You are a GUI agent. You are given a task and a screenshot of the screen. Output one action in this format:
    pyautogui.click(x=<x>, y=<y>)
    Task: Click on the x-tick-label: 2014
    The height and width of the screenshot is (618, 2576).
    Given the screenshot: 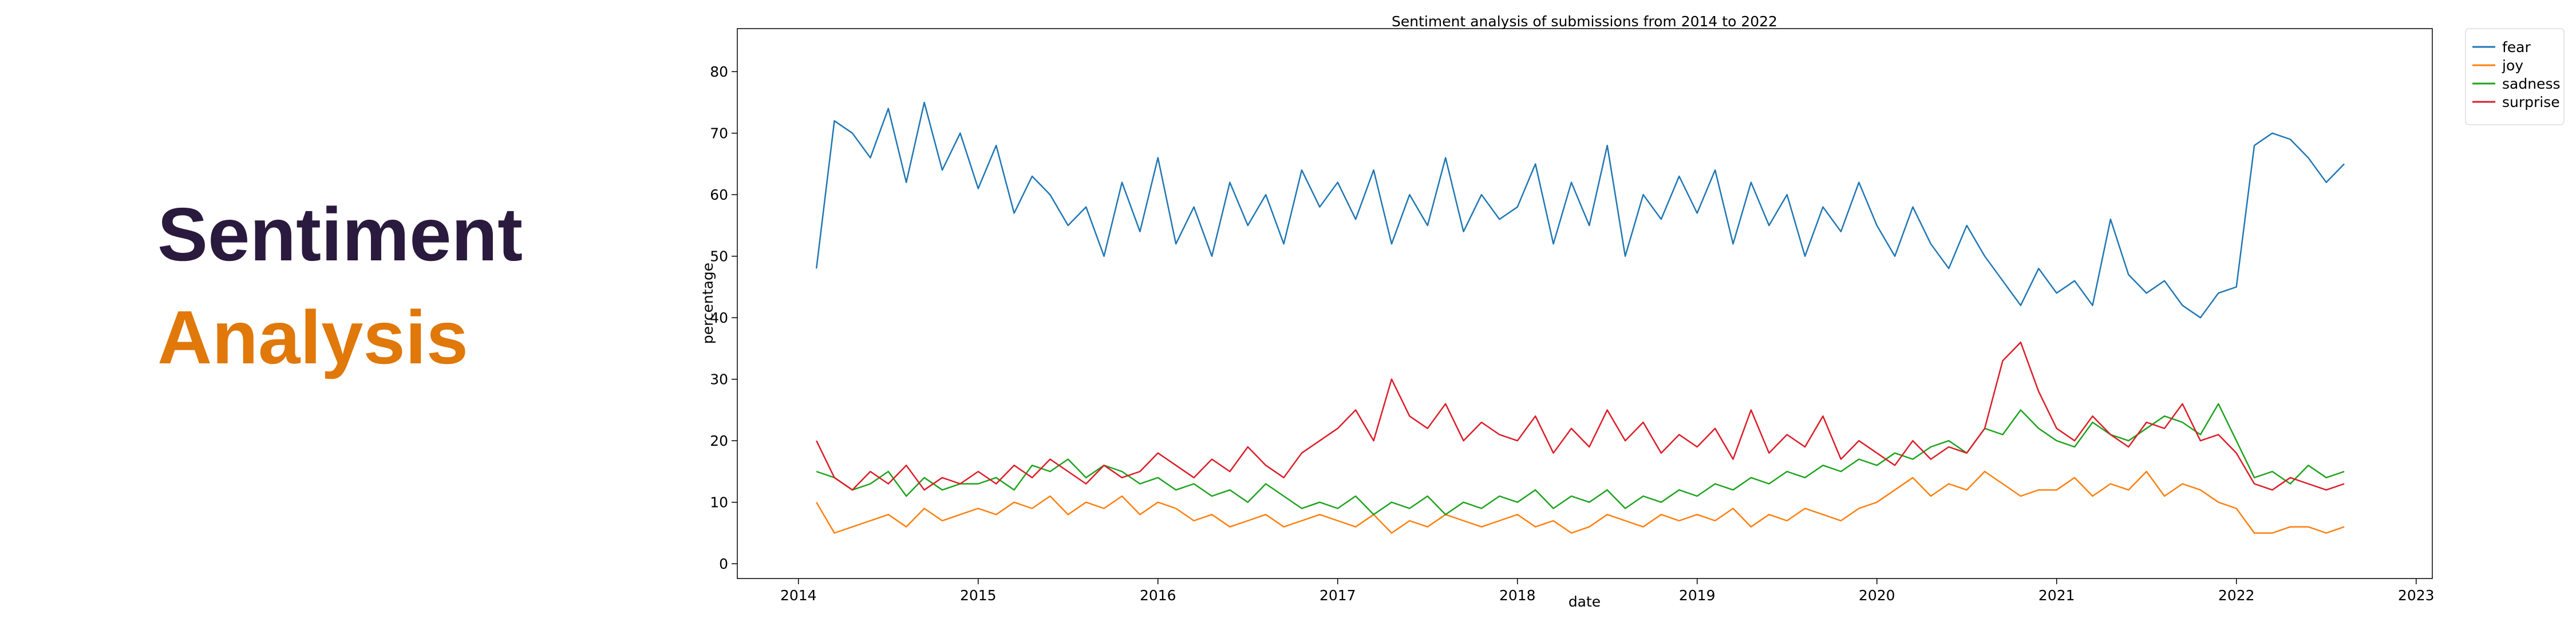 What is the action you would take?
    pyautogui.click(x=798, y=595)
    